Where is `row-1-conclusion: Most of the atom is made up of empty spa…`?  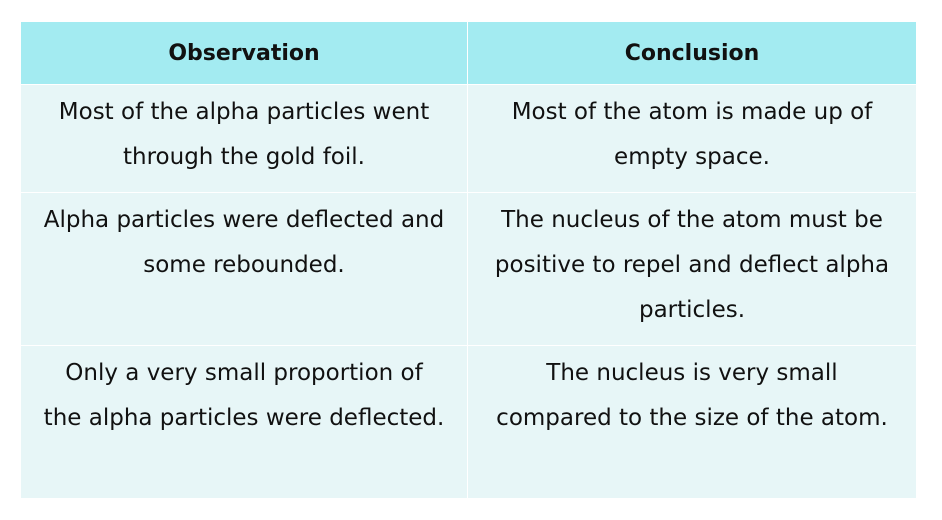 row-1-conclusion: Most of the atom is made up of empty spa… is located at coordinates (692, 138).